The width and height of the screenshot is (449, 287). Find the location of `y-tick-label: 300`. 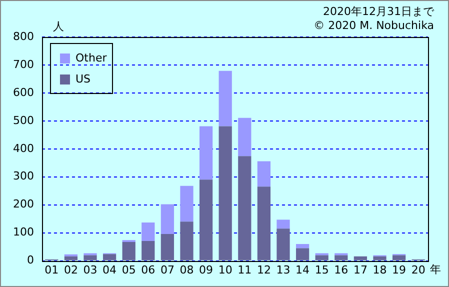

y-tick-label: 300 is located at coordinates (23, 176).